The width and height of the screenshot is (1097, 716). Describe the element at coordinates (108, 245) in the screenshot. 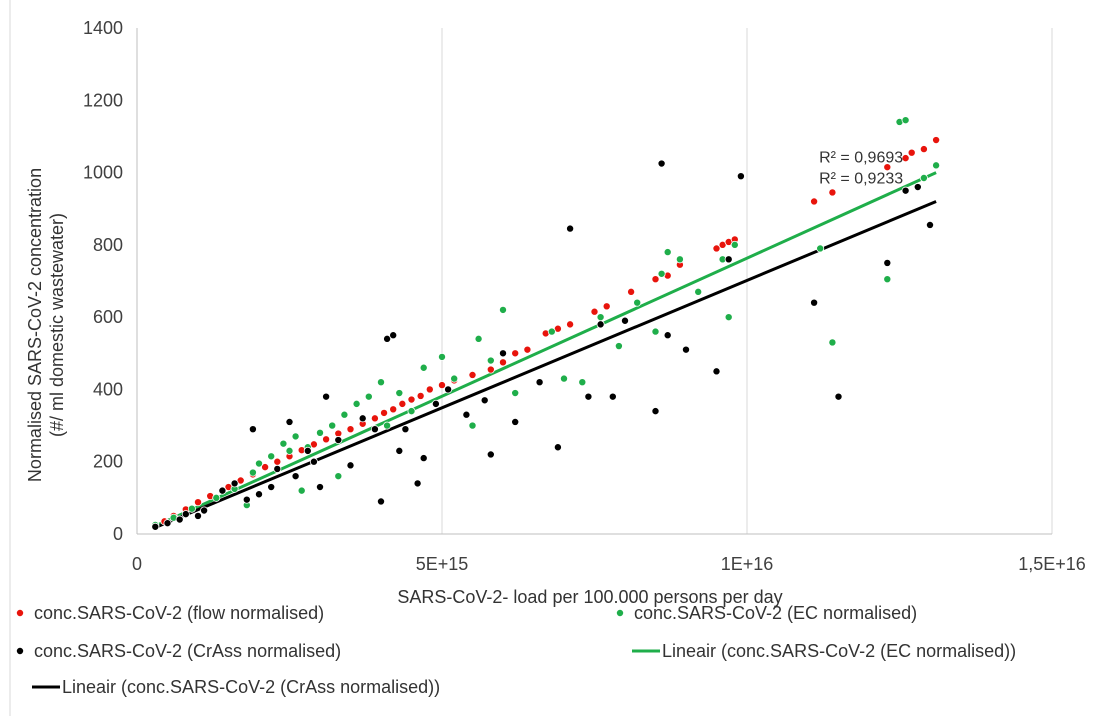

I see `y-tick-label: 800` at that location.